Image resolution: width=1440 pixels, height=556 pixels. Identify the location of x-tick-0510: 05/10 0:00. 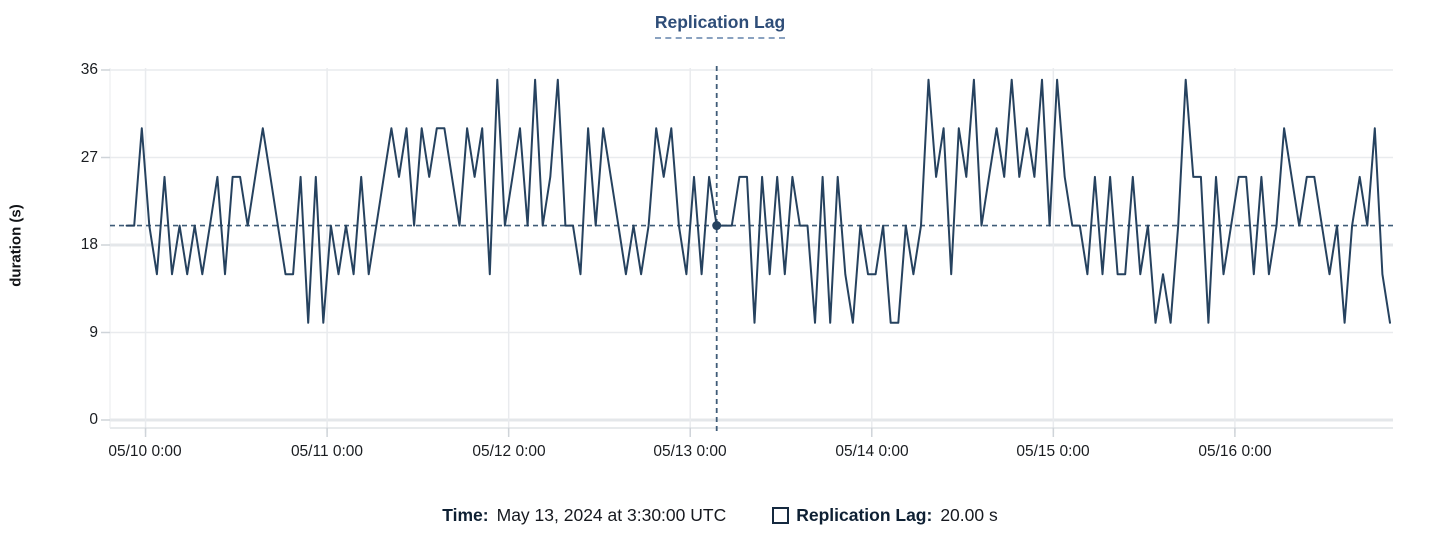
(145, 451).